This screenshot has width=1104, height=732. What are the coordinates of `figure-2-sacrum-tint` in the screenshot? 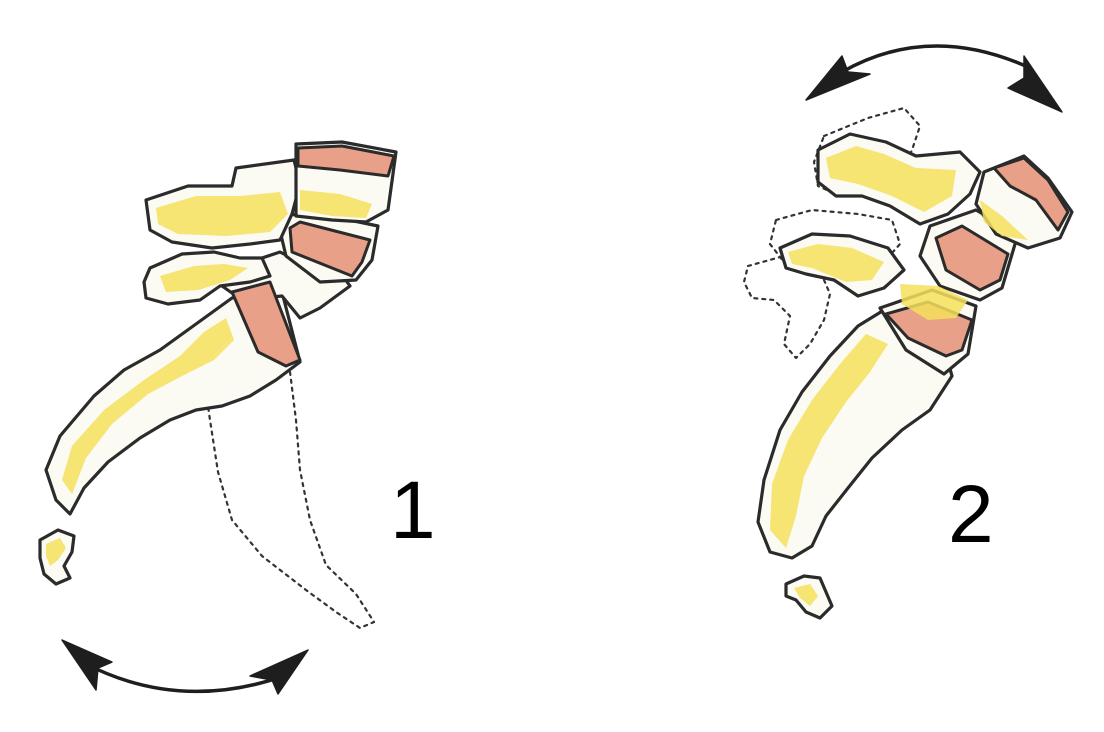 It's located at (829, 441).